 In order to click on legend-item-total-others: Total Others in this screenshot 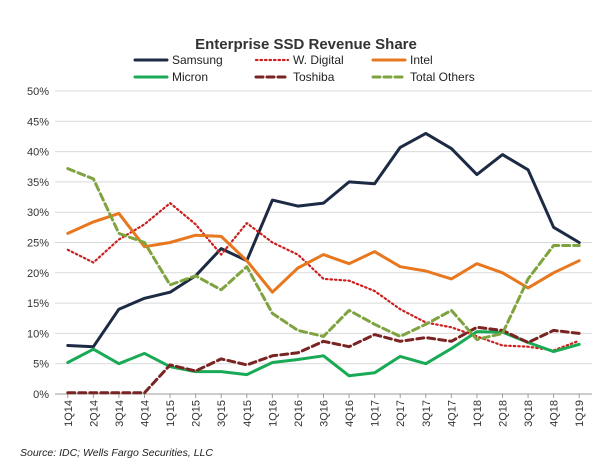, I will do `click(423, 77)`.